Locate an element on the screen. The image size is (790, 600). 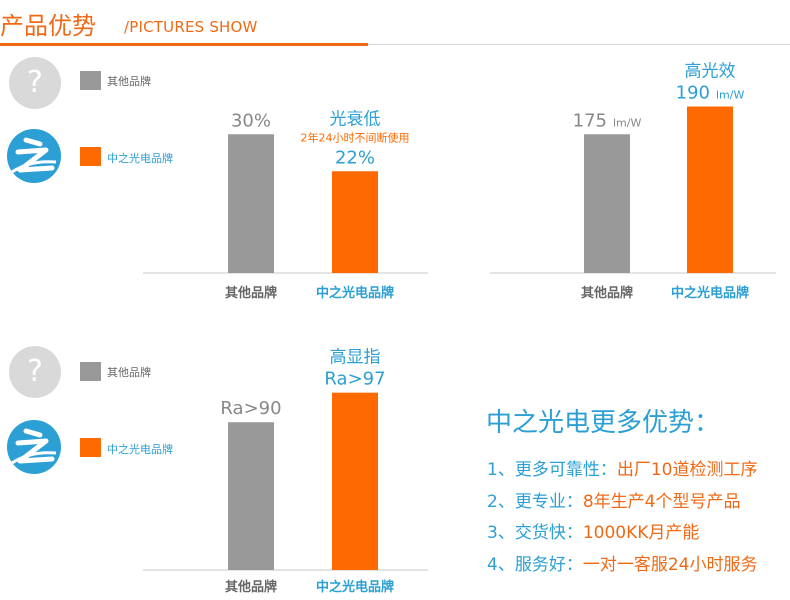
data-label-value: 175 is located at coordinates (590, 120).